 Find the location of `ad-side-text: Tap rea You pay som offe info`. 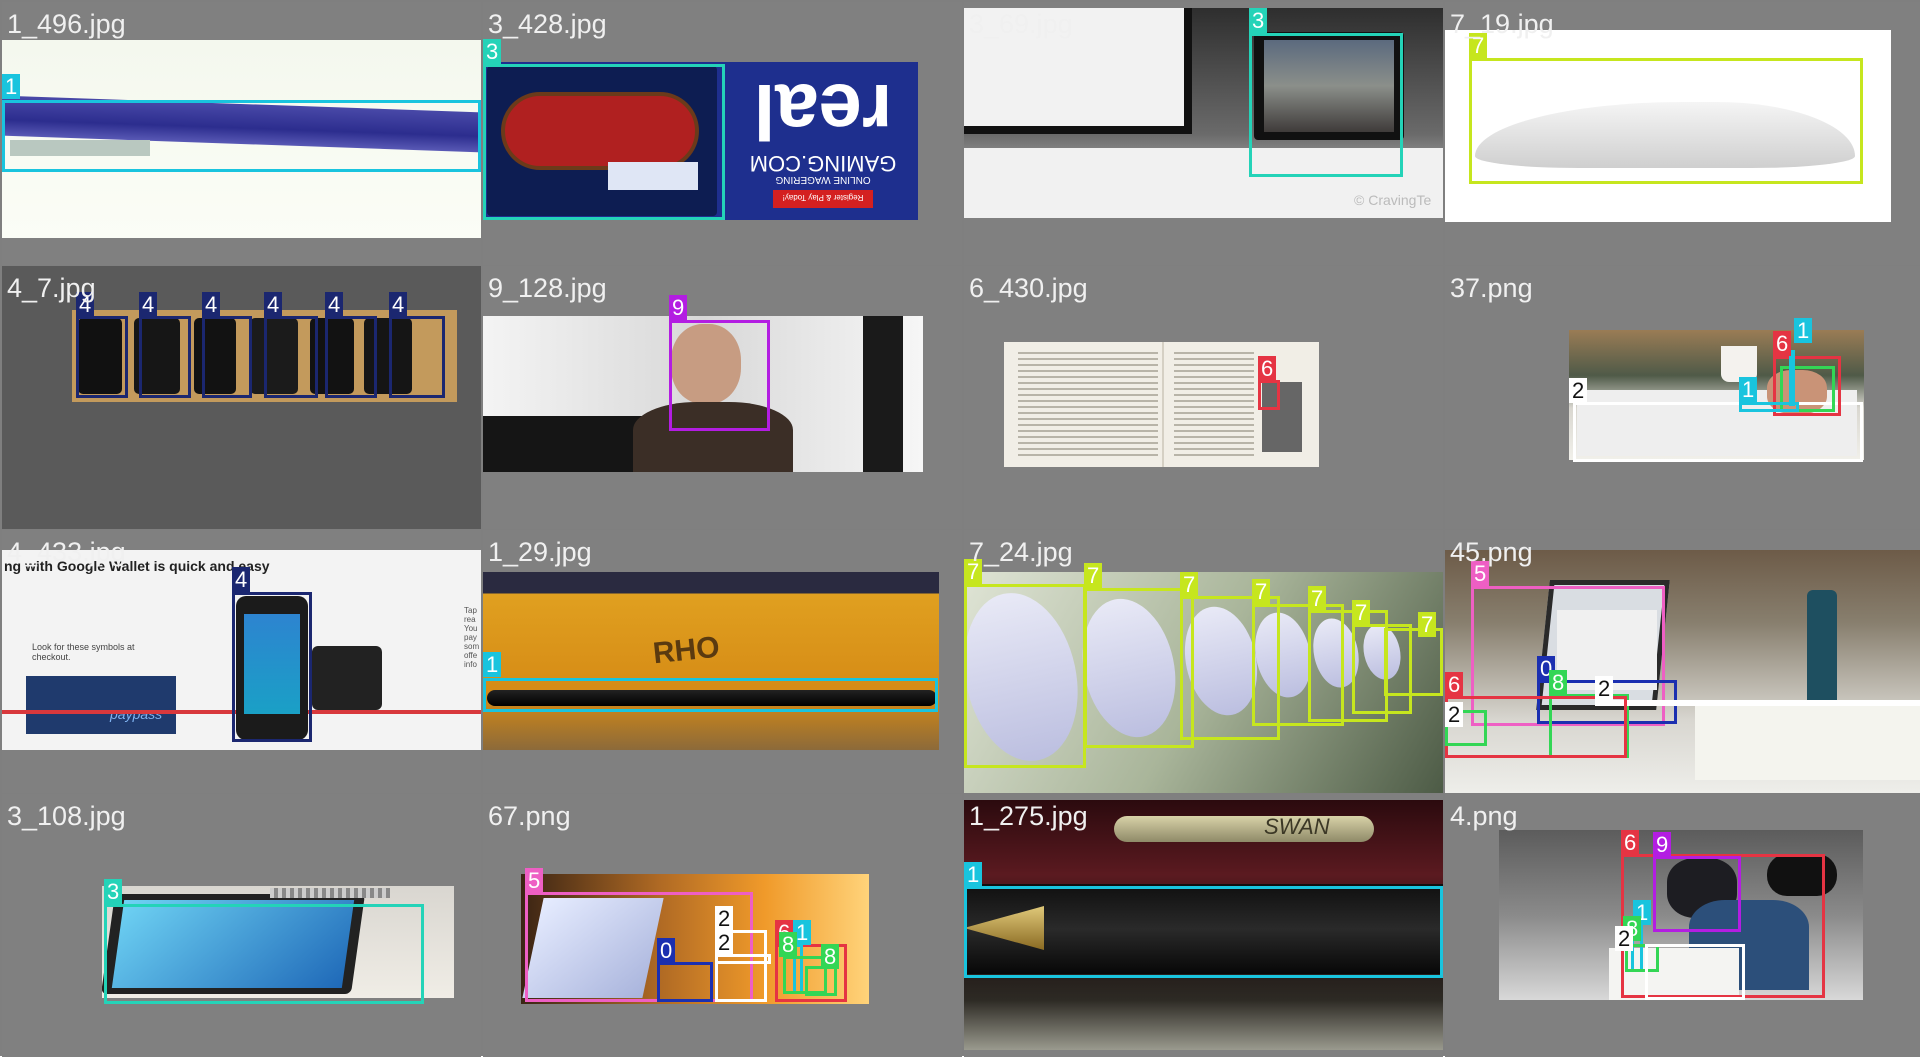

ad-side-text: Tap rea You pay som offe info is located at coordinates (472, 637).